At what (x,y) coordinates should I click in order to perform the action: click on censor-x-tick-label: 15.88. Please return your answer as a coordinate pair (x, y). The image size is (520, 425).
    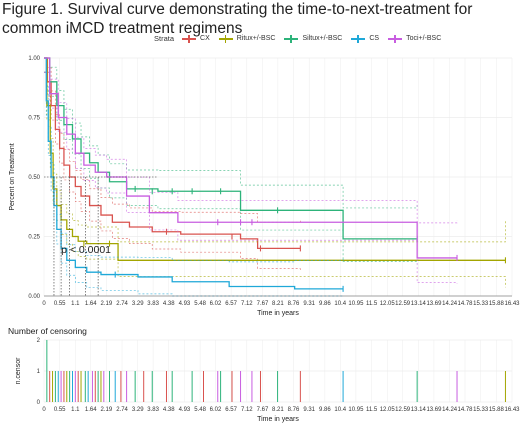
    Looking at the image, I should click on (497, 410).